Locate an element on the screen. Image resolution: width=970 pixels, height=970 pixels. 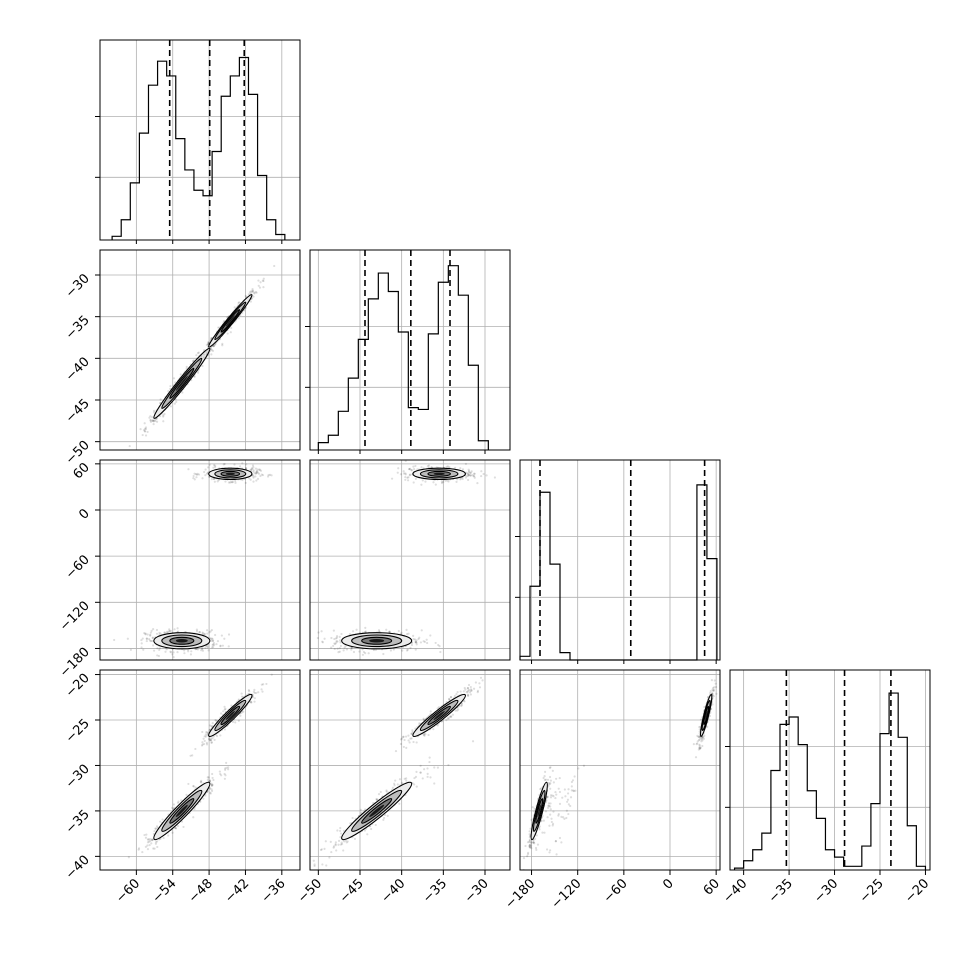
density-contour is located at coordinates (439, 715).